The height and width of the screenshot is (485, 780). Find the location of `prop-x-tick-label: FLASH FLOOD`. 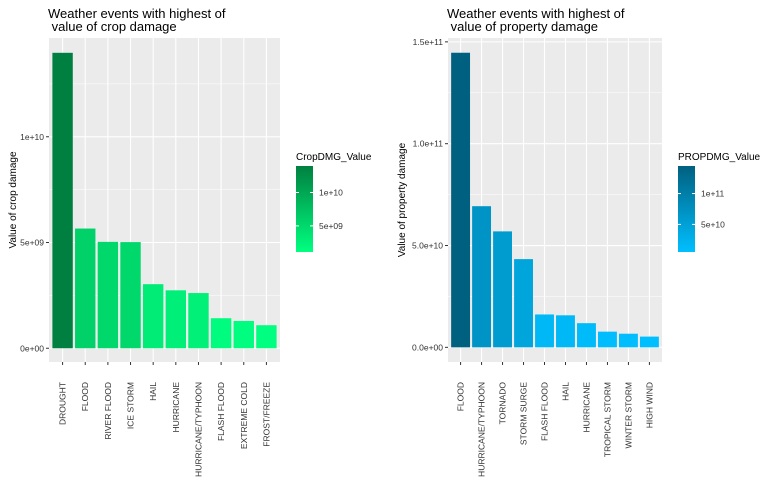

prop-x-tick-label: FLASH FLOOD is located at coordinates (545, 411).